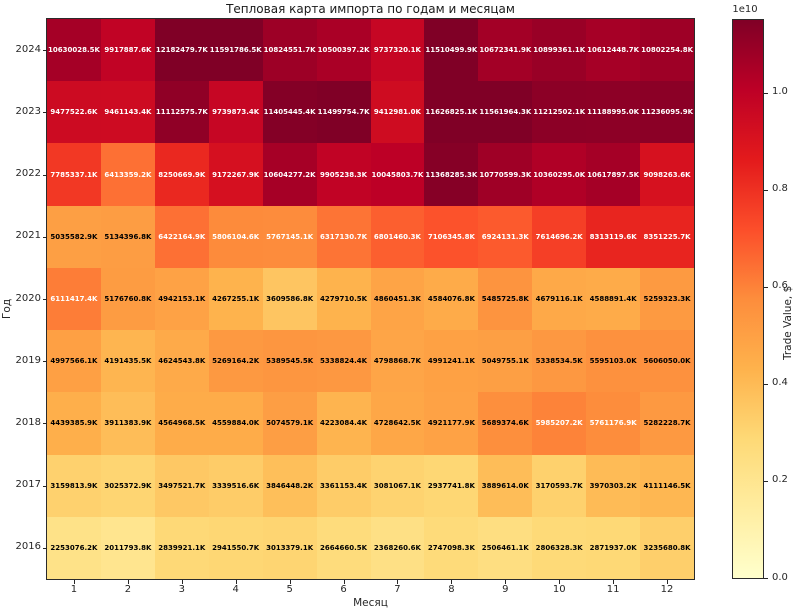 The width and height of the screenshot is (800, 613). What do you see at coordinates (505, 50) in the screenshot?
I see `heatmap-cell: 10672341.9K` at bounding box center [505, 50].